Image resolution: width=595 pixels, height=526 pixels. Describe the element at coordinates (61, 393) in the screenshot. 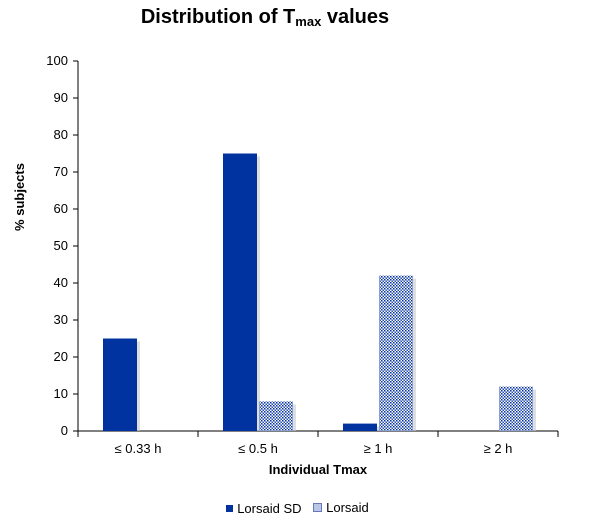

I see `y-tick-label: 10` at that location.